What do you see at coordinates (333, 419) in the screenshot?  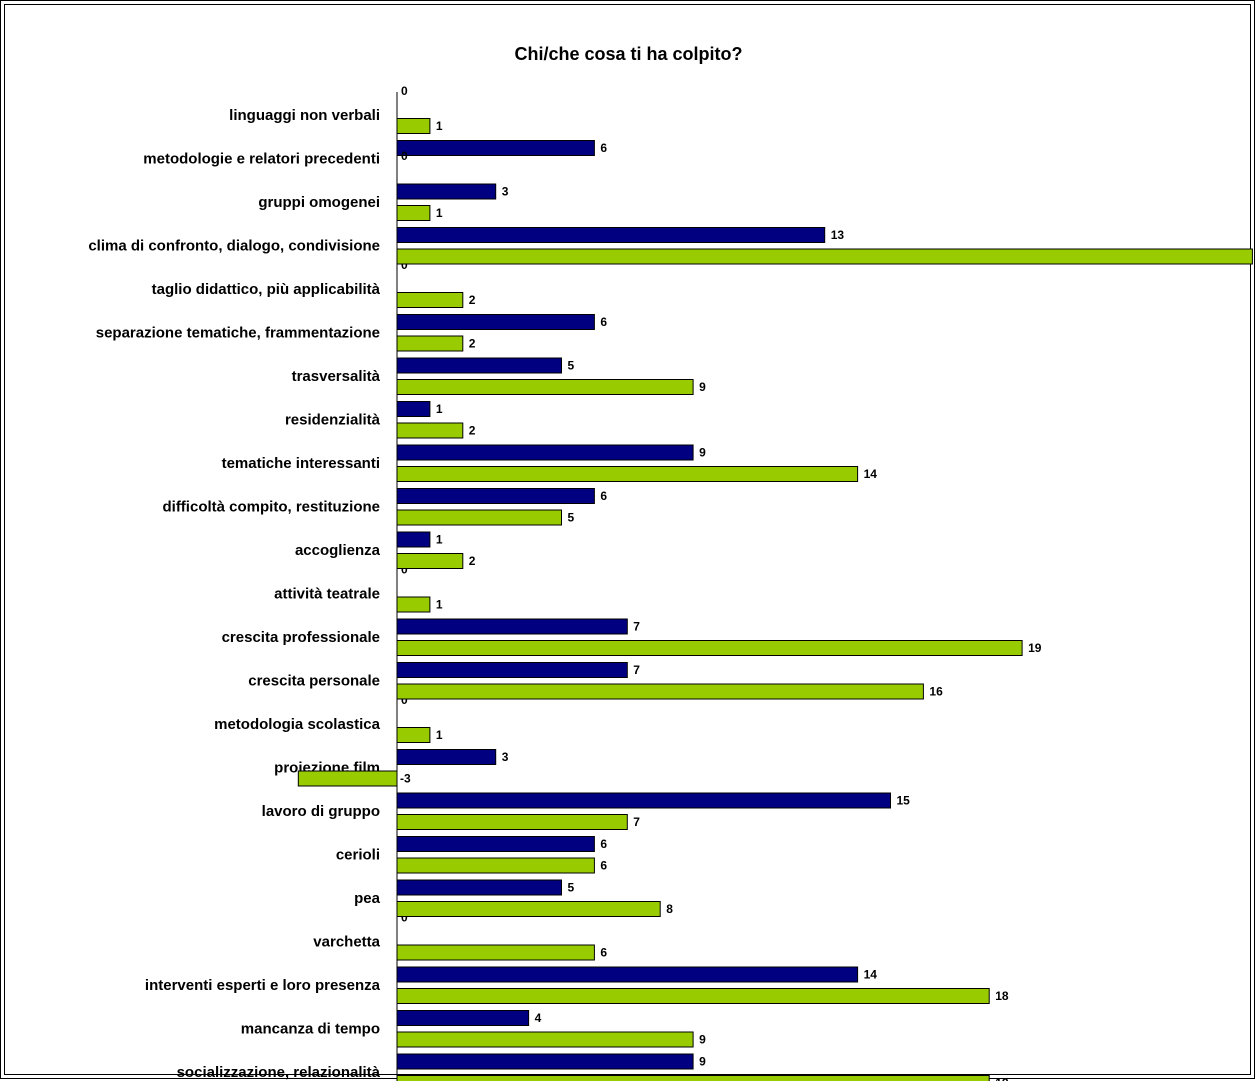 I see `category-label: residenzialità` at bounding box center [333, 419].